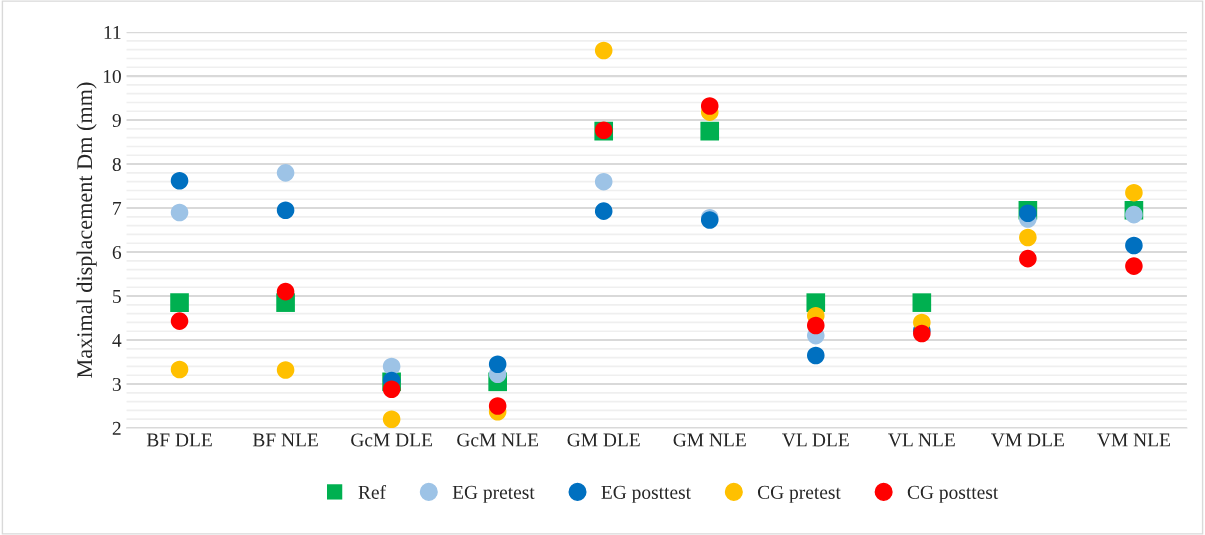 This screenshot has width=1205, height=535. What do you see at coordinates (603, 440) in the screenshot?
I see `x-tick-label: GM DLE` at bounding box center [603, 440].